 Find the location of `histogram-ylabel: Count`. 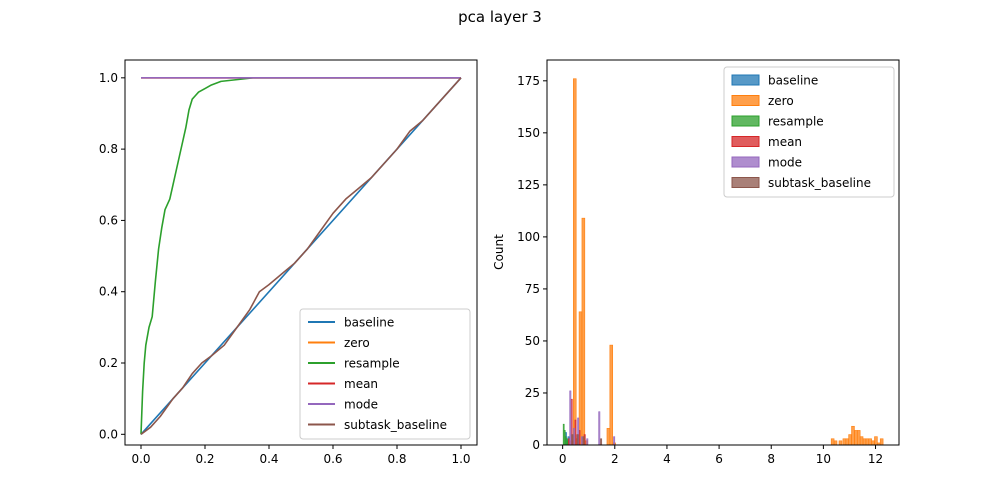

histogram-ylabel: Count is located at coordinates (499, 252).